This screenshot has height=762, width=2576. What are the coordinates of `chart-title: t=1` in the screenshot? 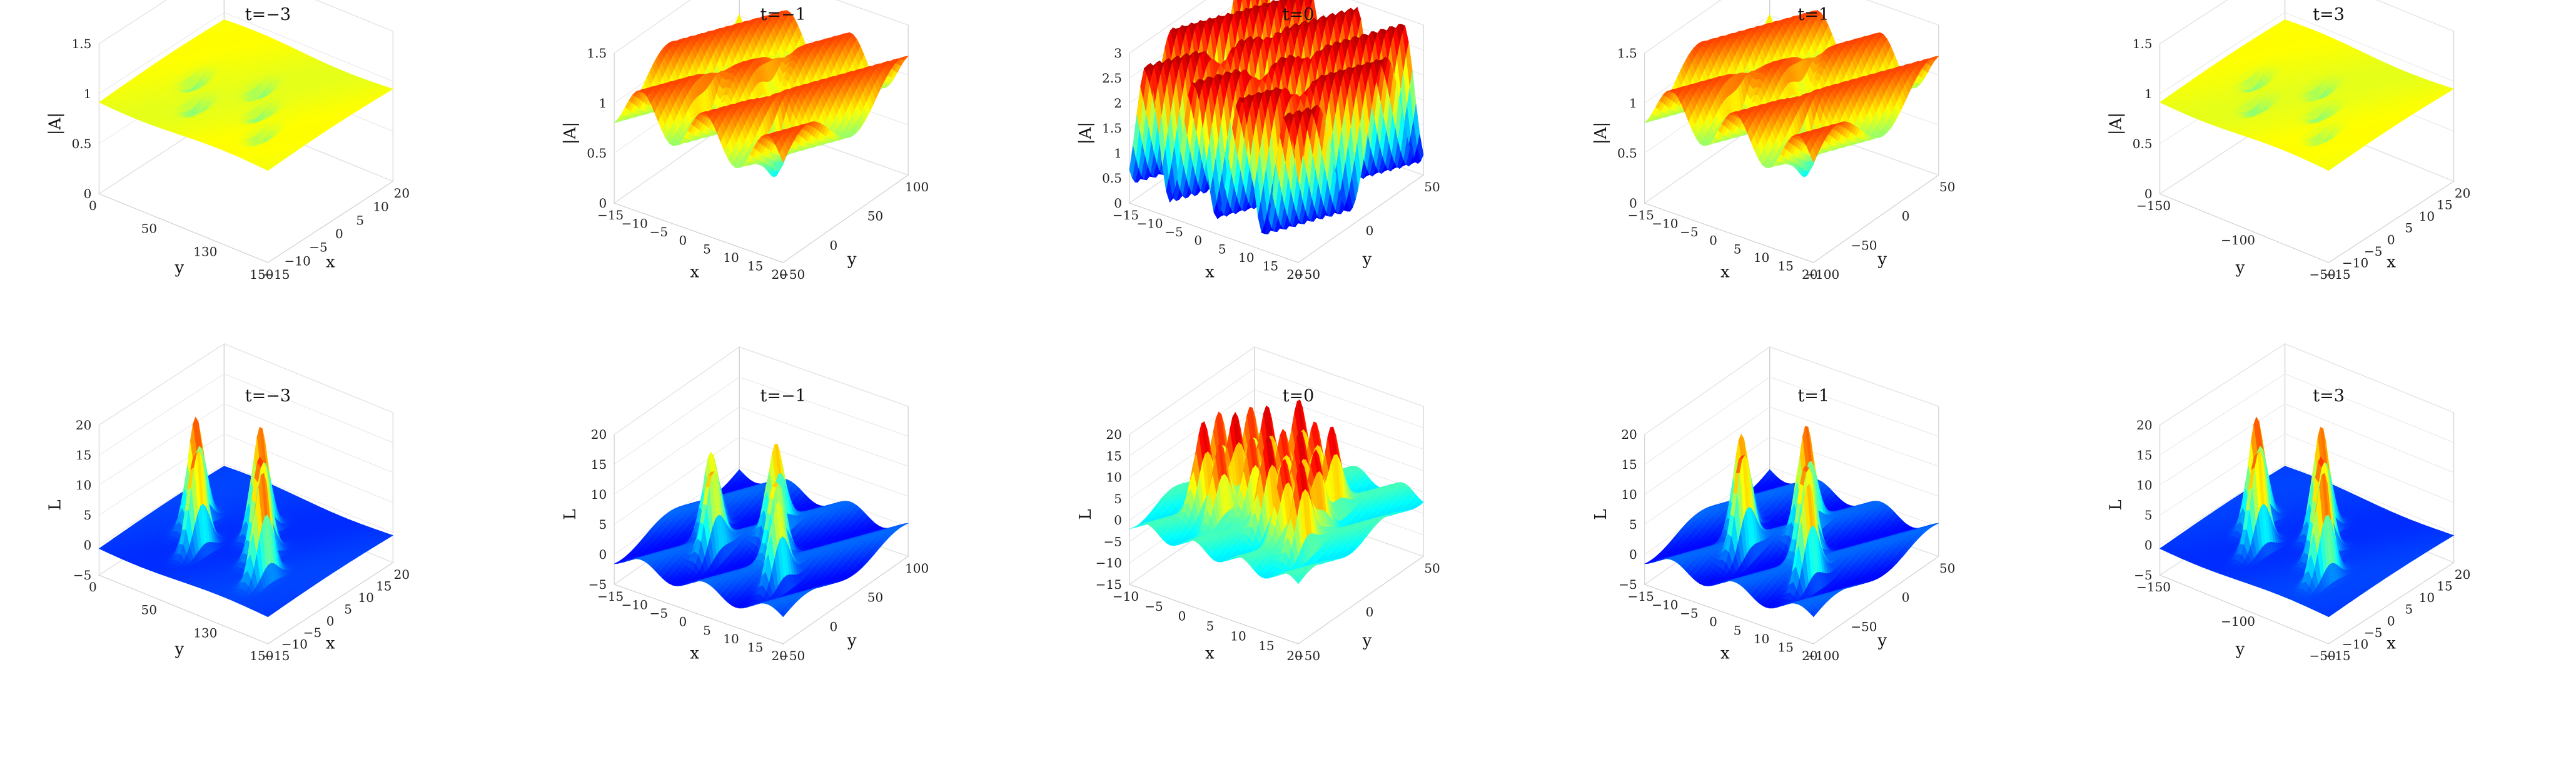 It's located at (1813, 14).